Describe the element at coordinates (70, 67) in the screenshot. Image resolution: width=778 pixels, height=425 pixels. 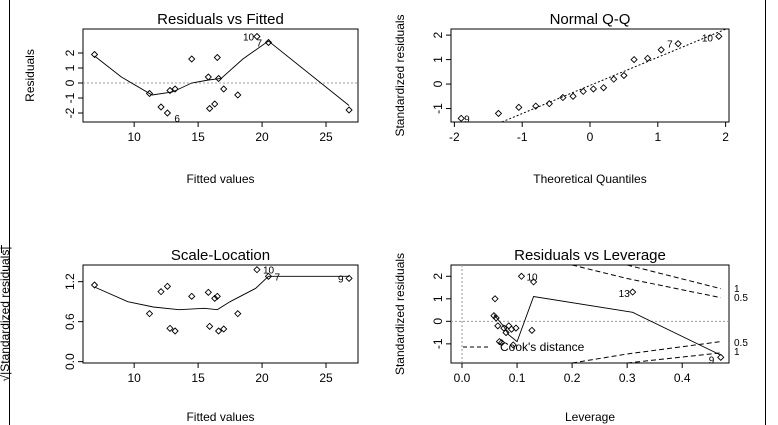
I see `y-tick-label: 1` at that location.